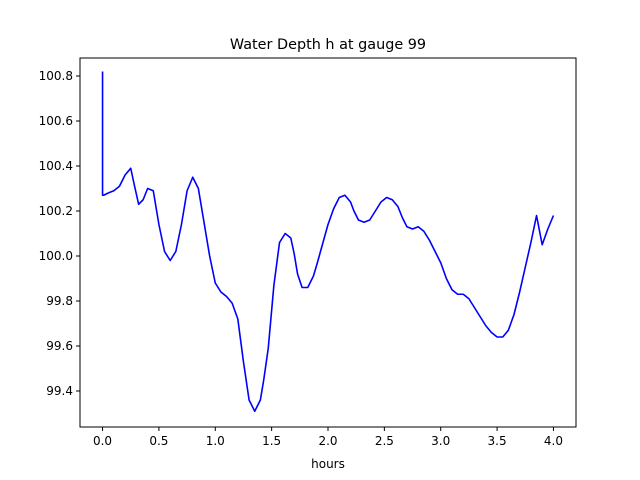 The width and height of the screenshot is (640, 480). I want to click on y-tick-label: 100.8, so click(56, 76).